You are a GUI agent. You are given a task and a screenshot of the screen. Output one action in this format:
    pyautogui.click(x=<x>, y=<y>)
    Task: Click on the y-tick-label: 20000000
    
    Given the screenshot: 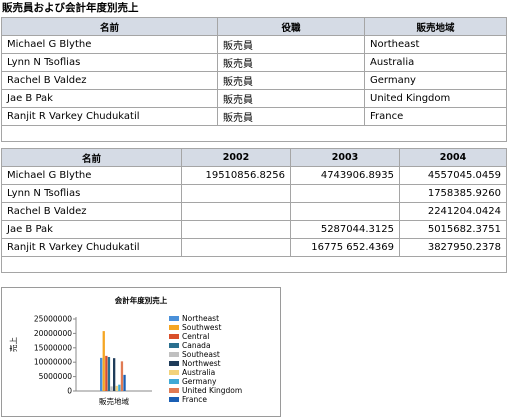 What is the action you would take?
    pyautogui.click(x=53, y=333)
    